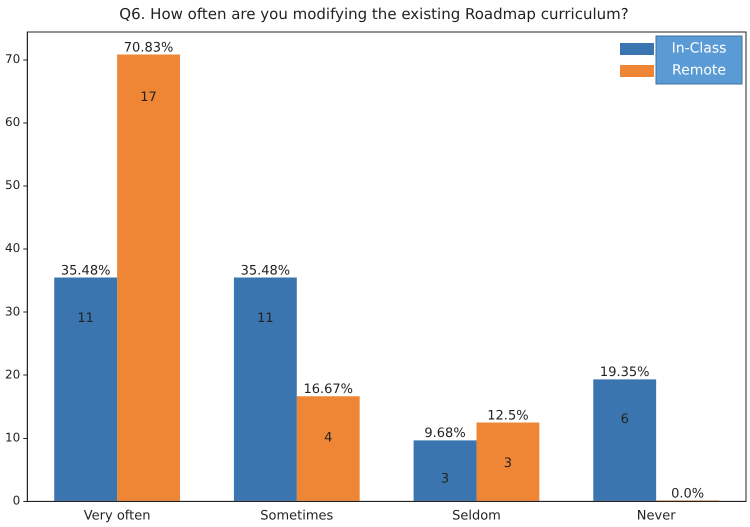  What do you see at coordinates (12, 311) in the screenshot?
I see `y-tick-label: 30` at bounding box center [12, 311].